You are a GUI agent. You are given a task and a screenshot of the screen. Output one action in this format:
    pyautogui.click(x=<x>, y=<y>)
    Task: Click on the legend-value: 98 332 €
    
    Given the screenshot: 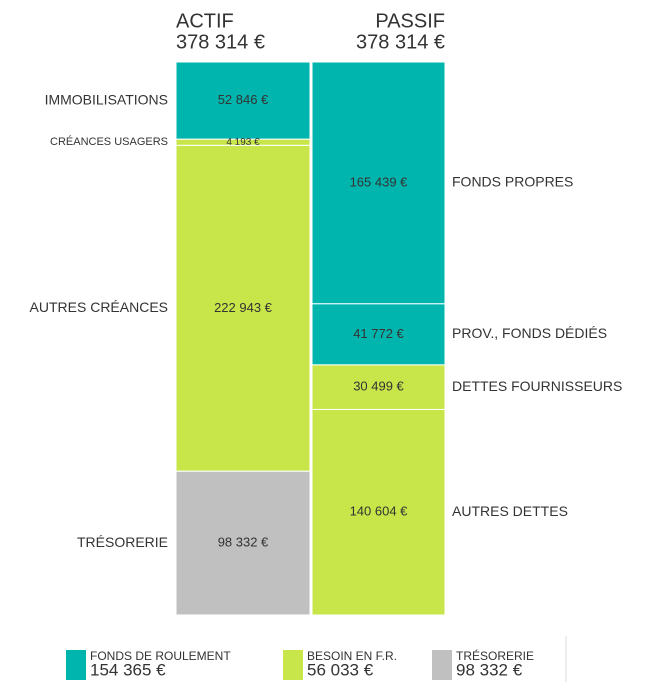 What is the action you would take?
    pyautogui.click(x=489, y=669)
    